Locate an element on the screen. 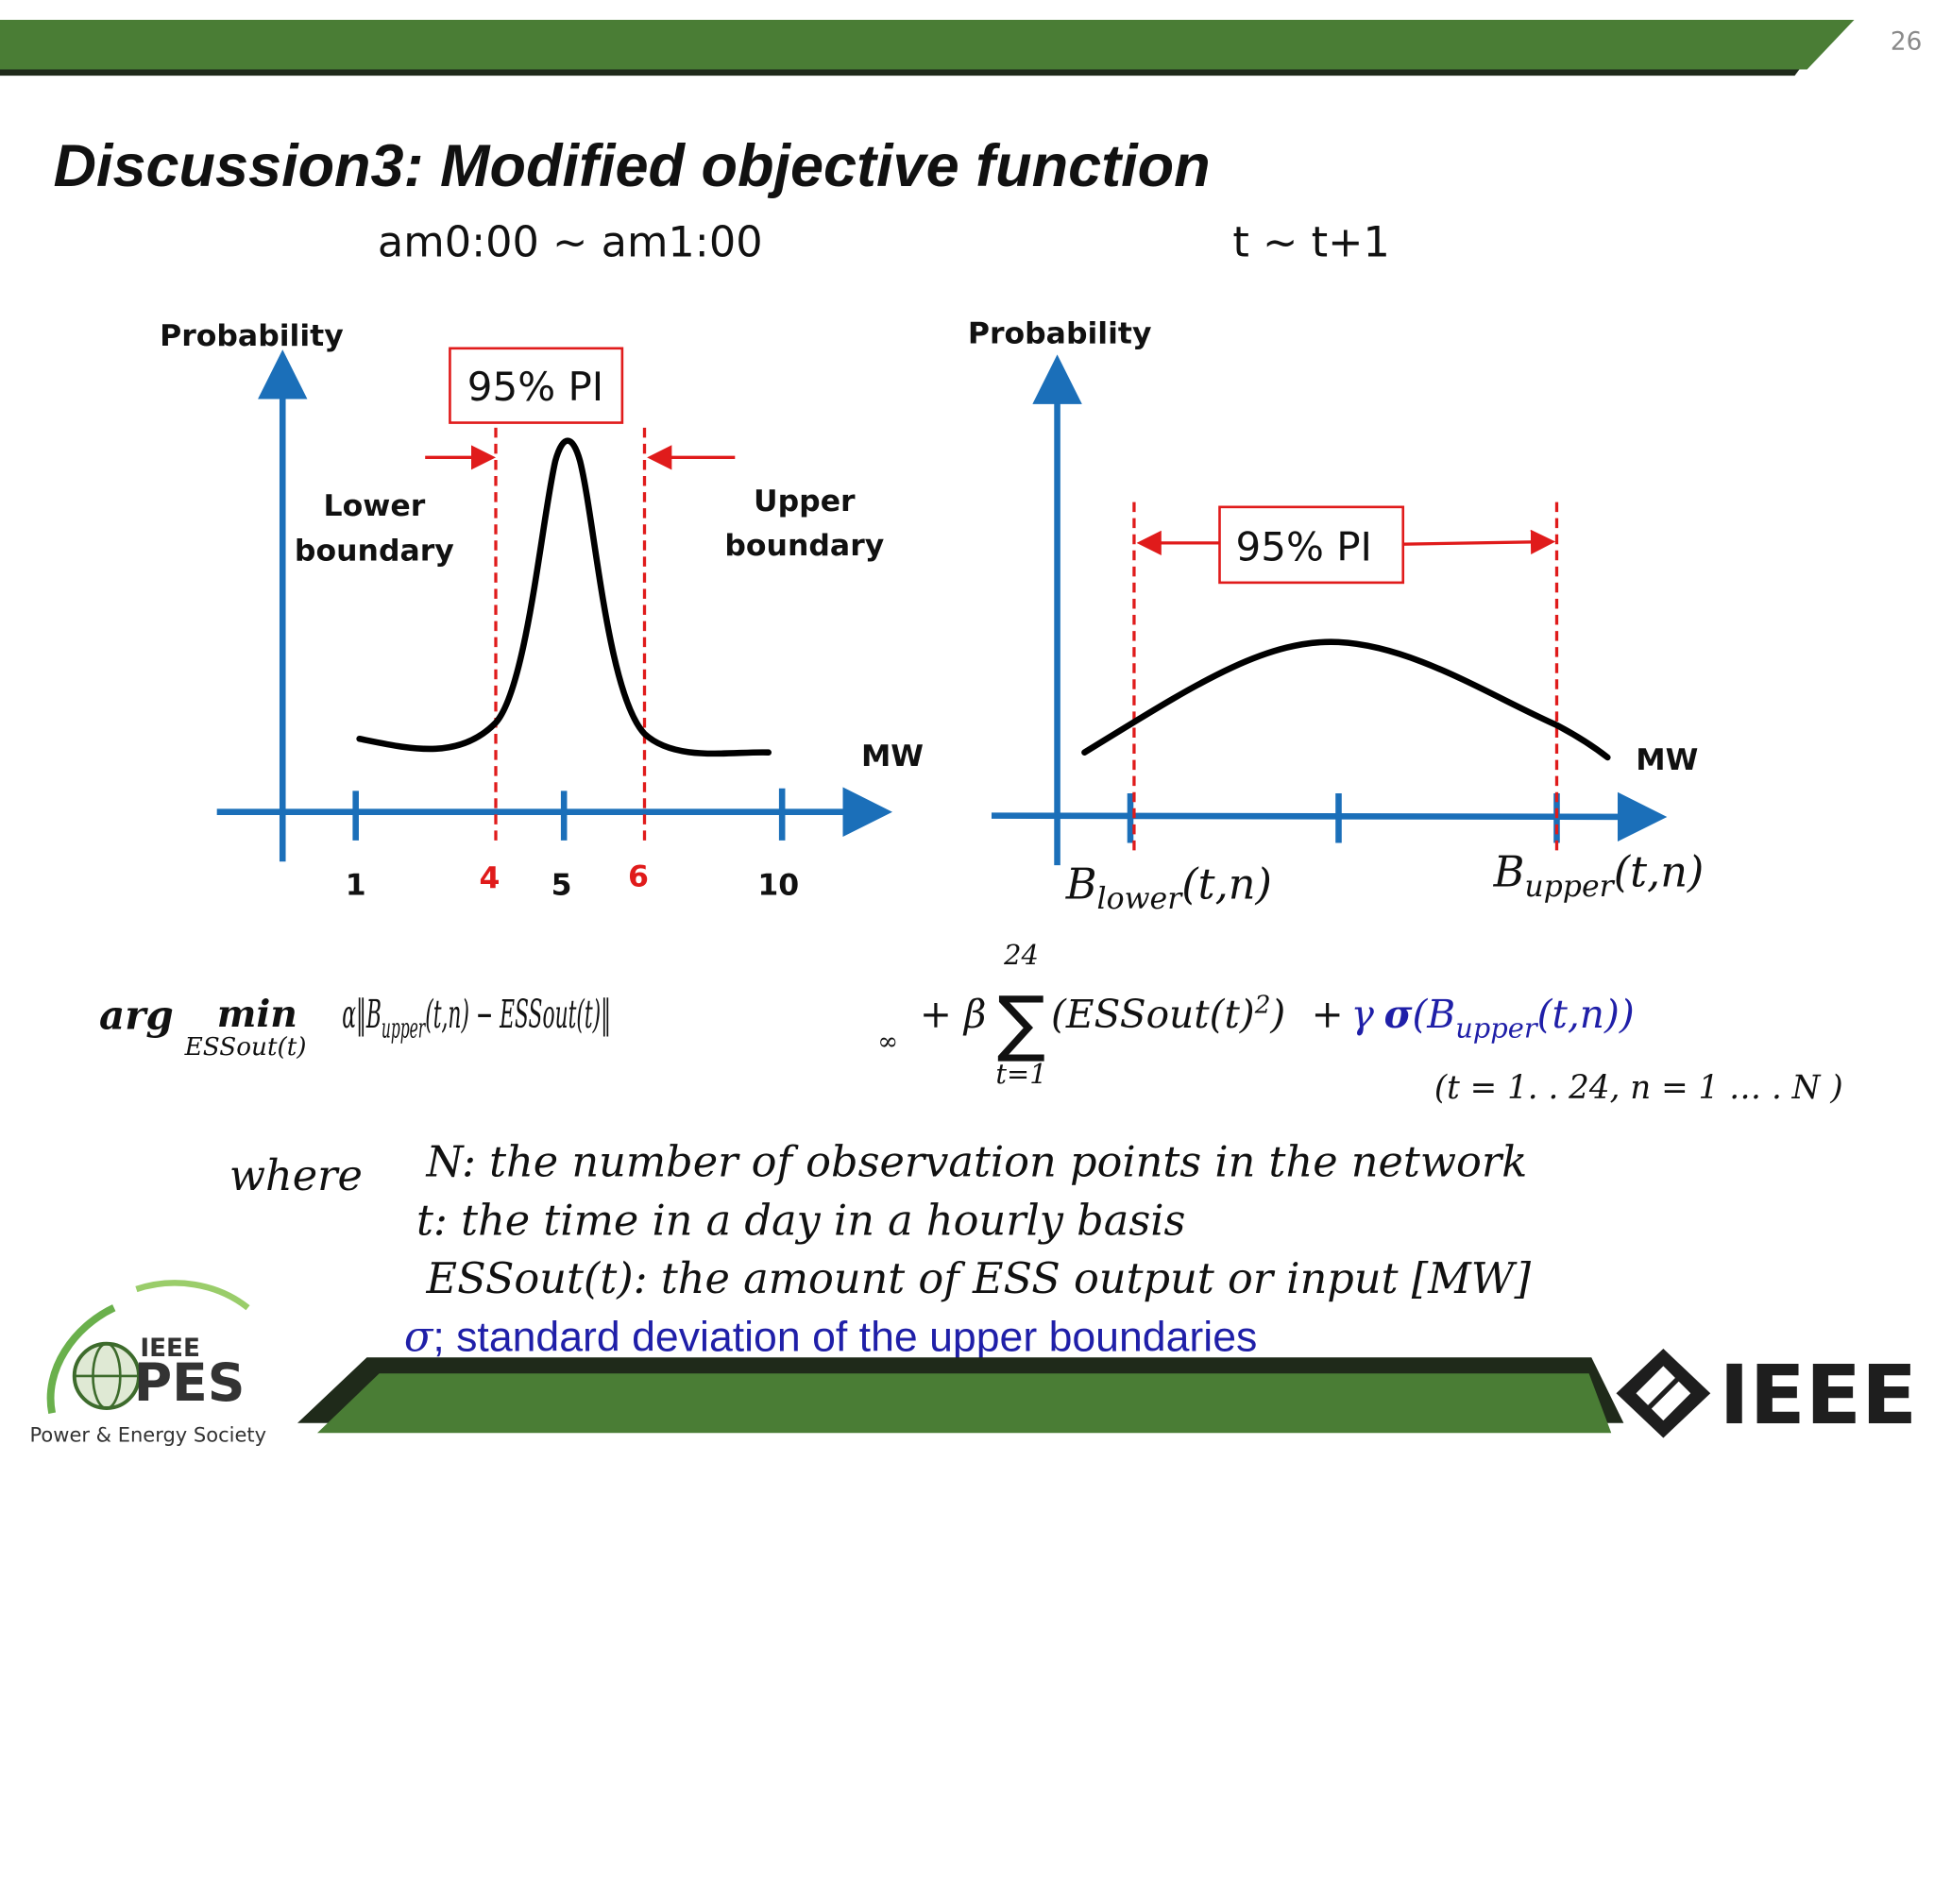 This screenshot has width=1934, height=1904. left-tick-label-4: 4 is located at coordinates (489, 878).